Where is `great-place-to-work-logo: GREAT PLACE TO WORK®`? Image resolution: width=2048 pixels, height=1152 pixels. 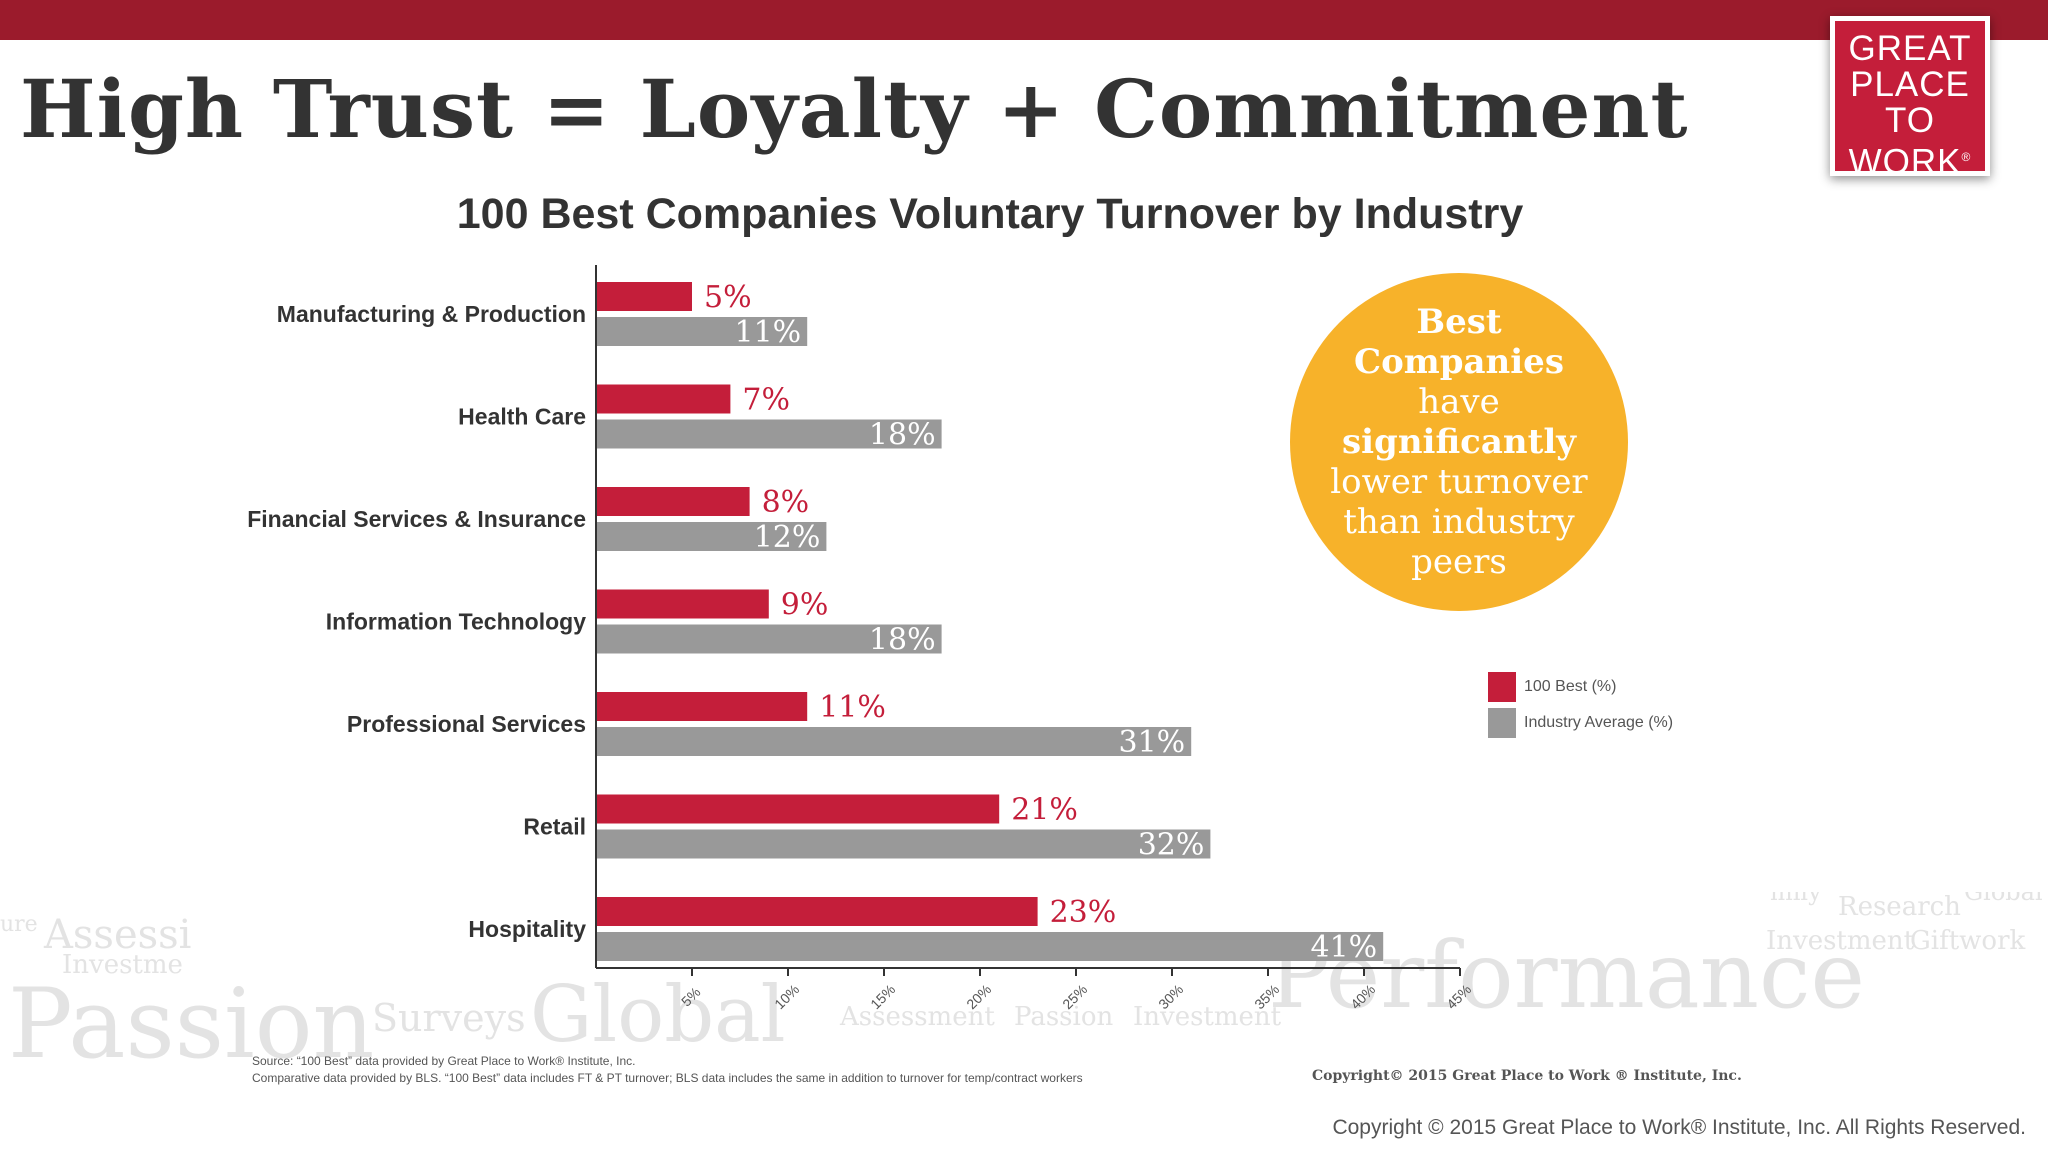
great-place-to-work-logo: GREAT PLACE TO WORK® is located at coordinates (1910, 98).